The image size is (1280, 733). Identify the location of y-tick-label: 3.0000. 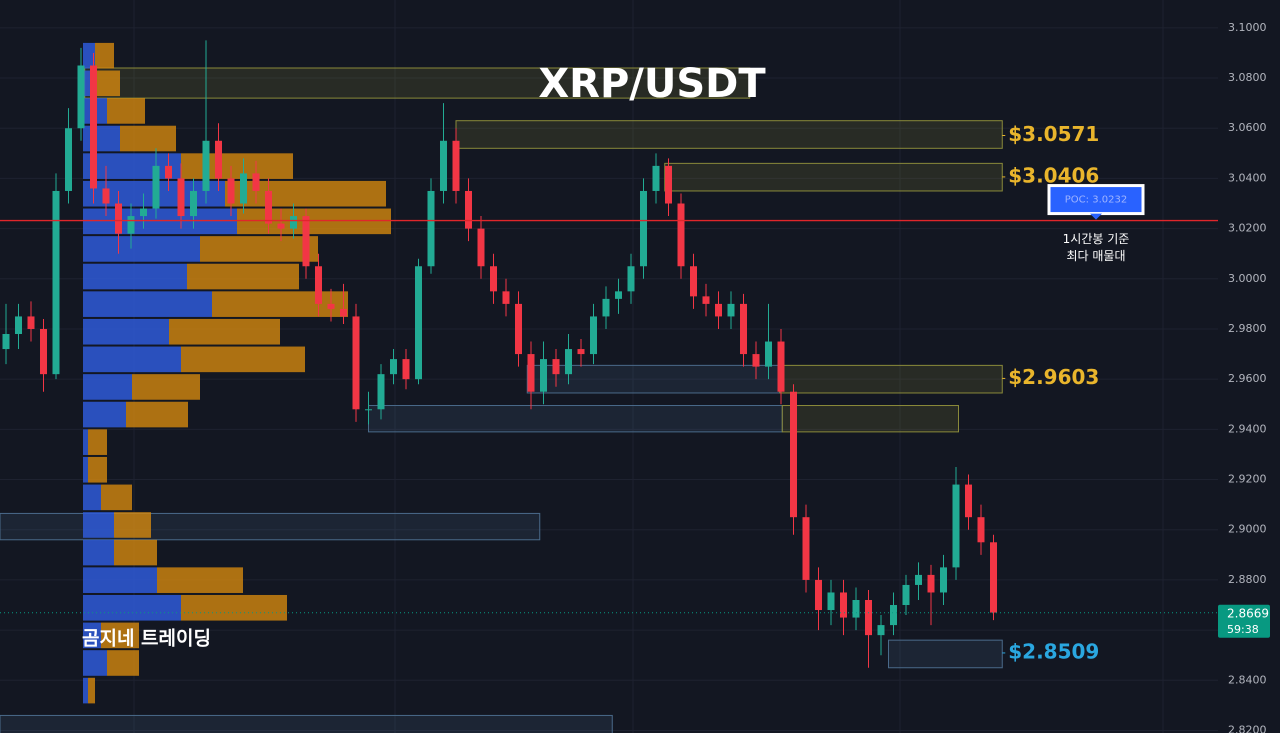
(1247, 278).